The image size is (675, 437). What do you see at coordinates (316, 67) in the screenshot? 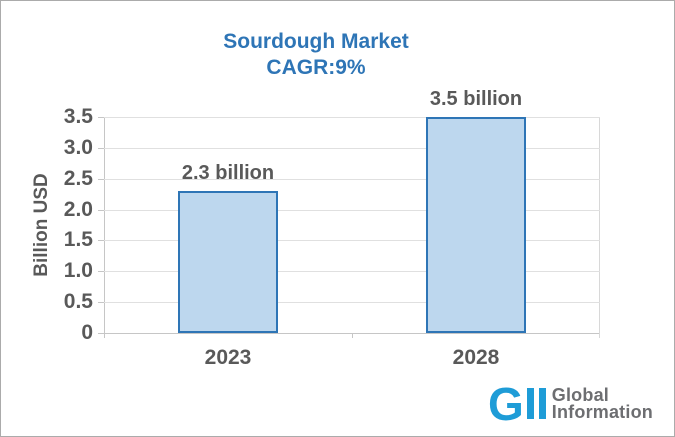
I see `chart-title-line2: CAGR:9%` at bounding box center [316, 67].